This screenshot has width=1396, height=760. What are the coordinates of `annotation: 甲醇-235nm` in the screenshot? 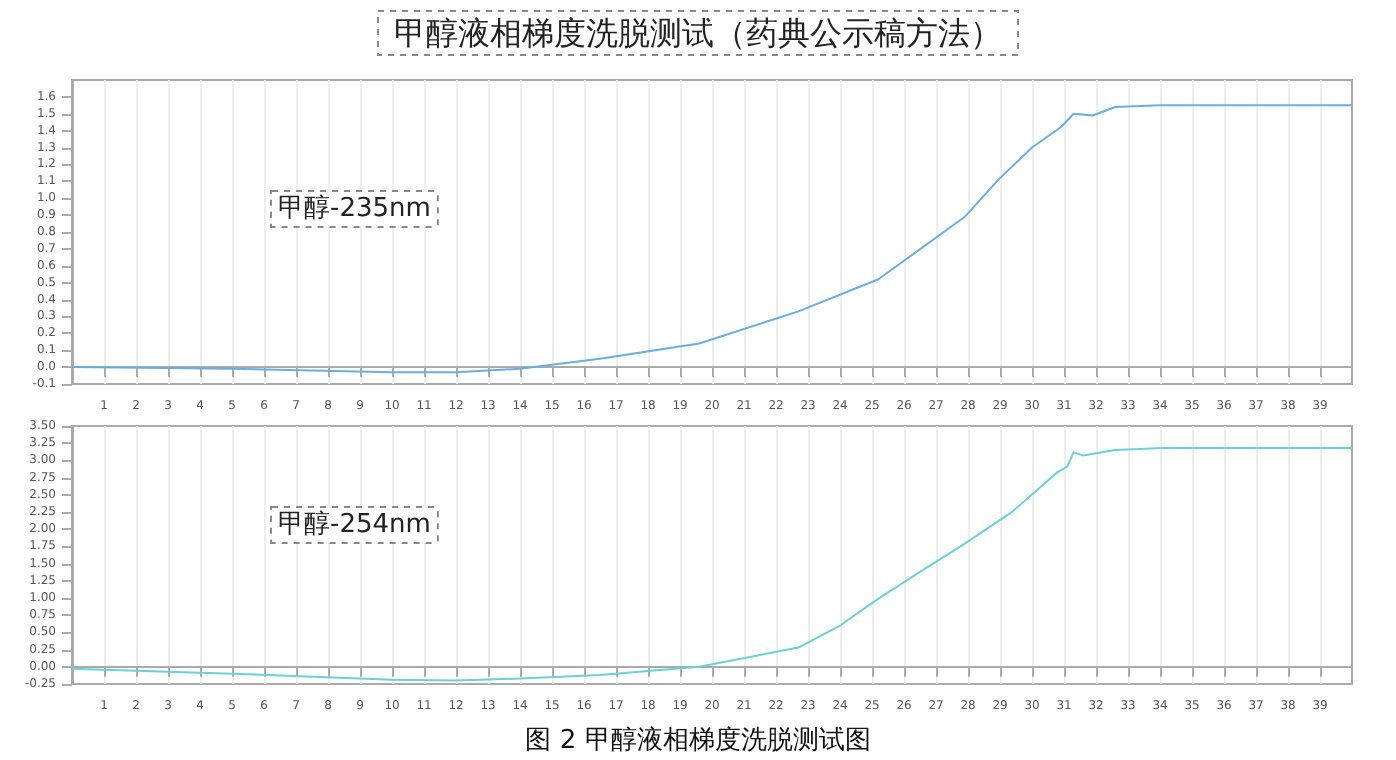 It's located at (354, 209).